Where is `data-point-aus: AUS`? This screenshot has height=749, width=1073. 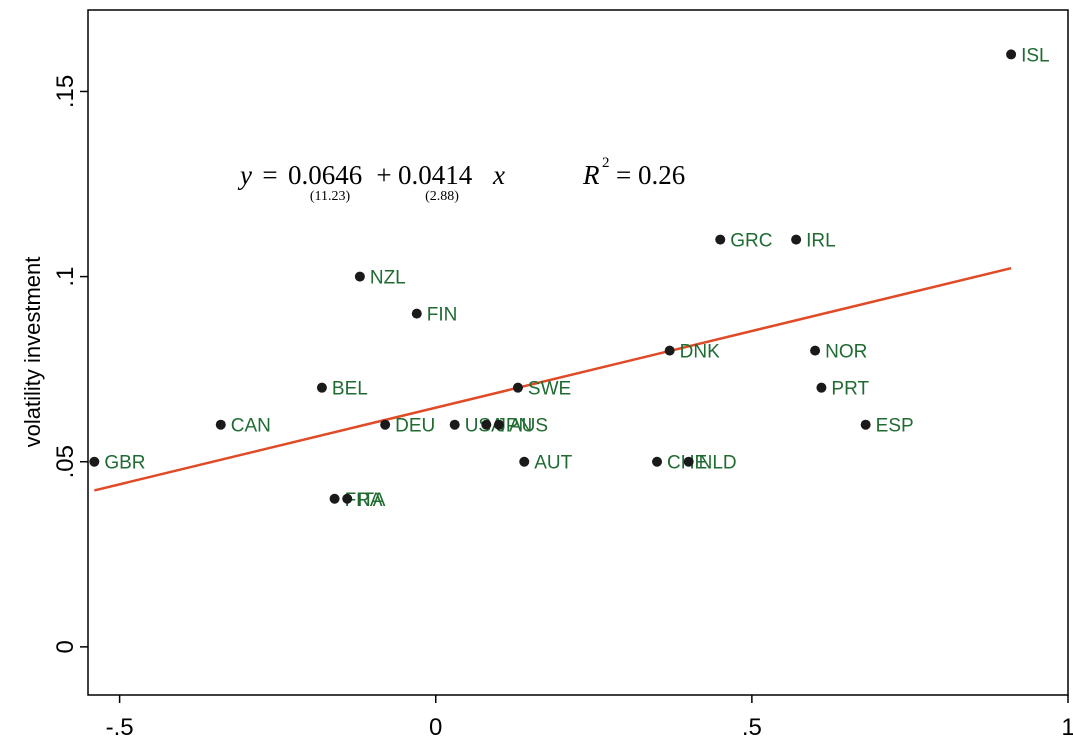 data-point-aus: AUS is located at coordinates (520, 426).